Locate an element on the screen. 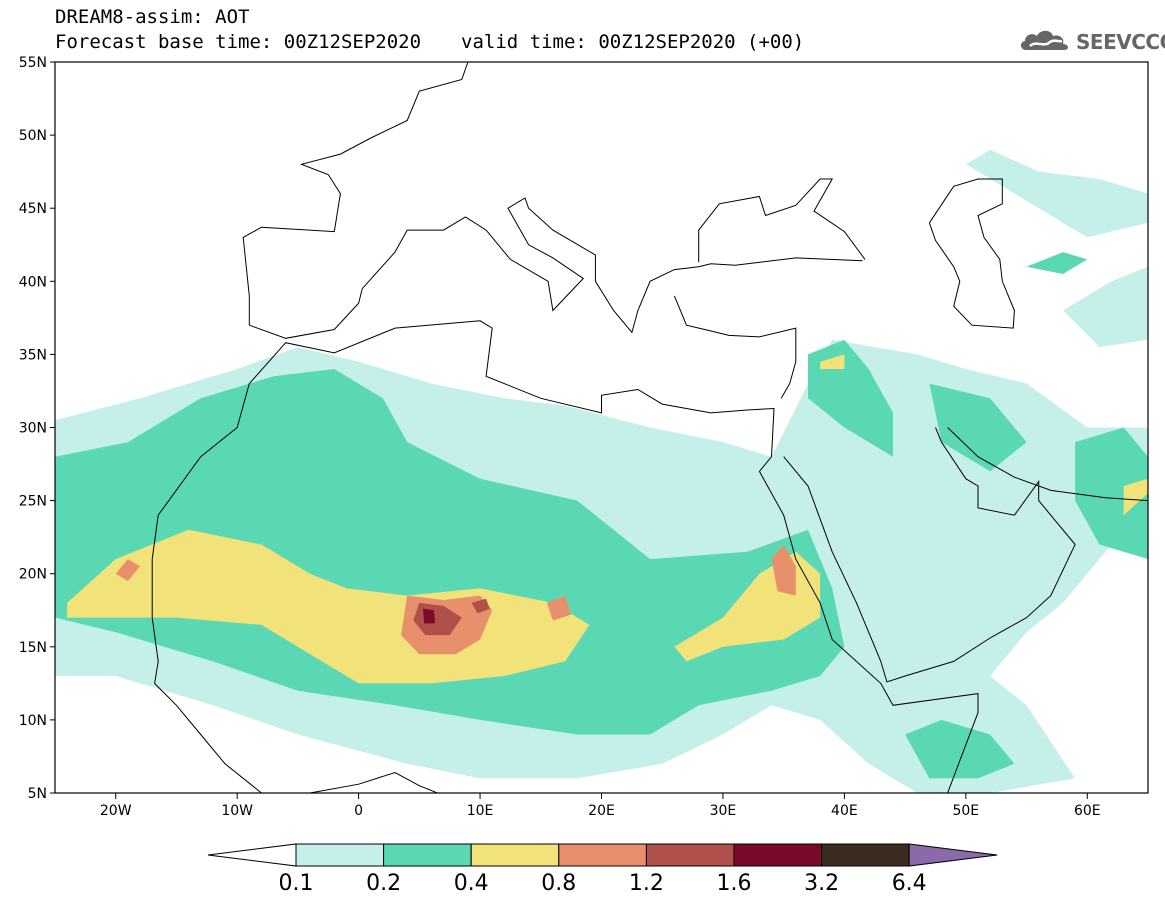 This screenshot has width=1165, height=905. y-tick-label: 55N is located at coordinates (33, 63).